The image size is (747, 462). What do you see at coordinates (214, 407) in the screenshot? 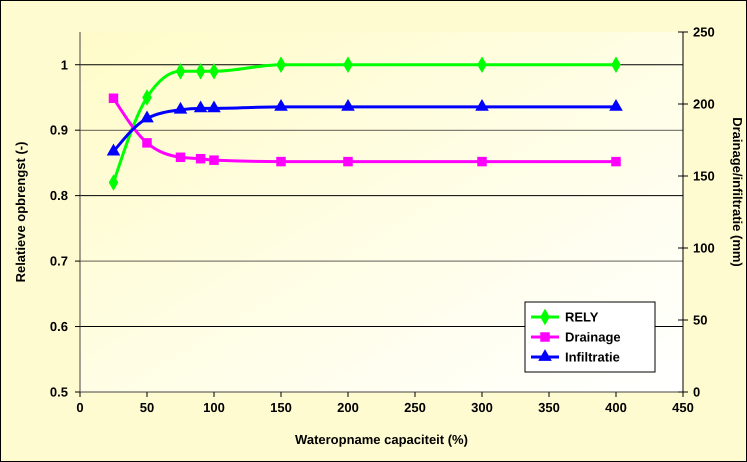
I see `x-tick-label: 100` at bounding box center [214, 407].